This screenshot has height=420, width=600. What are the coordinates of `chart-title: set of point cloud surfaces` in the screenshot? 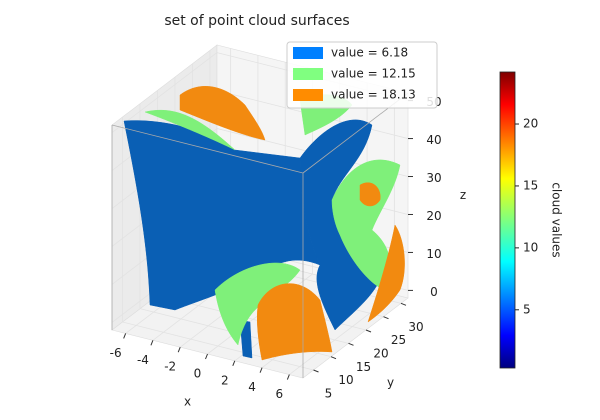 It's located at (256, 21).